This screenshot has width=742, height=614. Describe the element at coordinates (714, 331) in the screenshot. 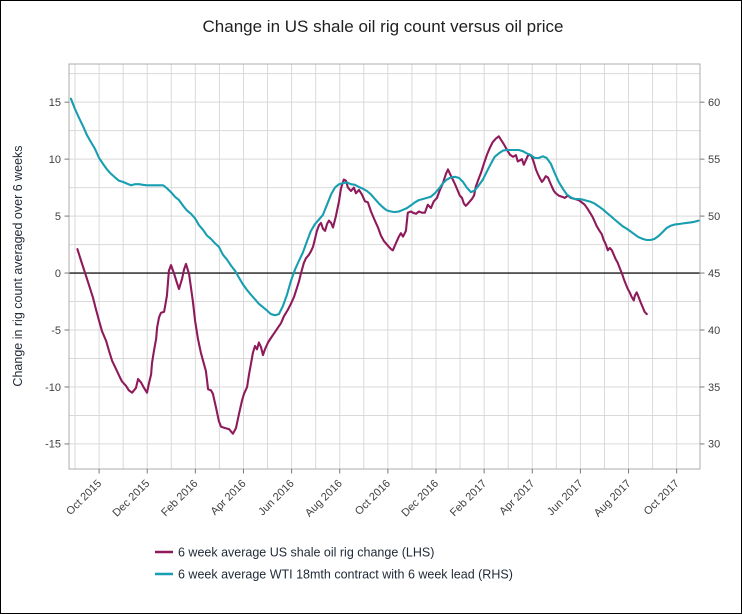

I see `y-tick-label-right: 40` at that location.